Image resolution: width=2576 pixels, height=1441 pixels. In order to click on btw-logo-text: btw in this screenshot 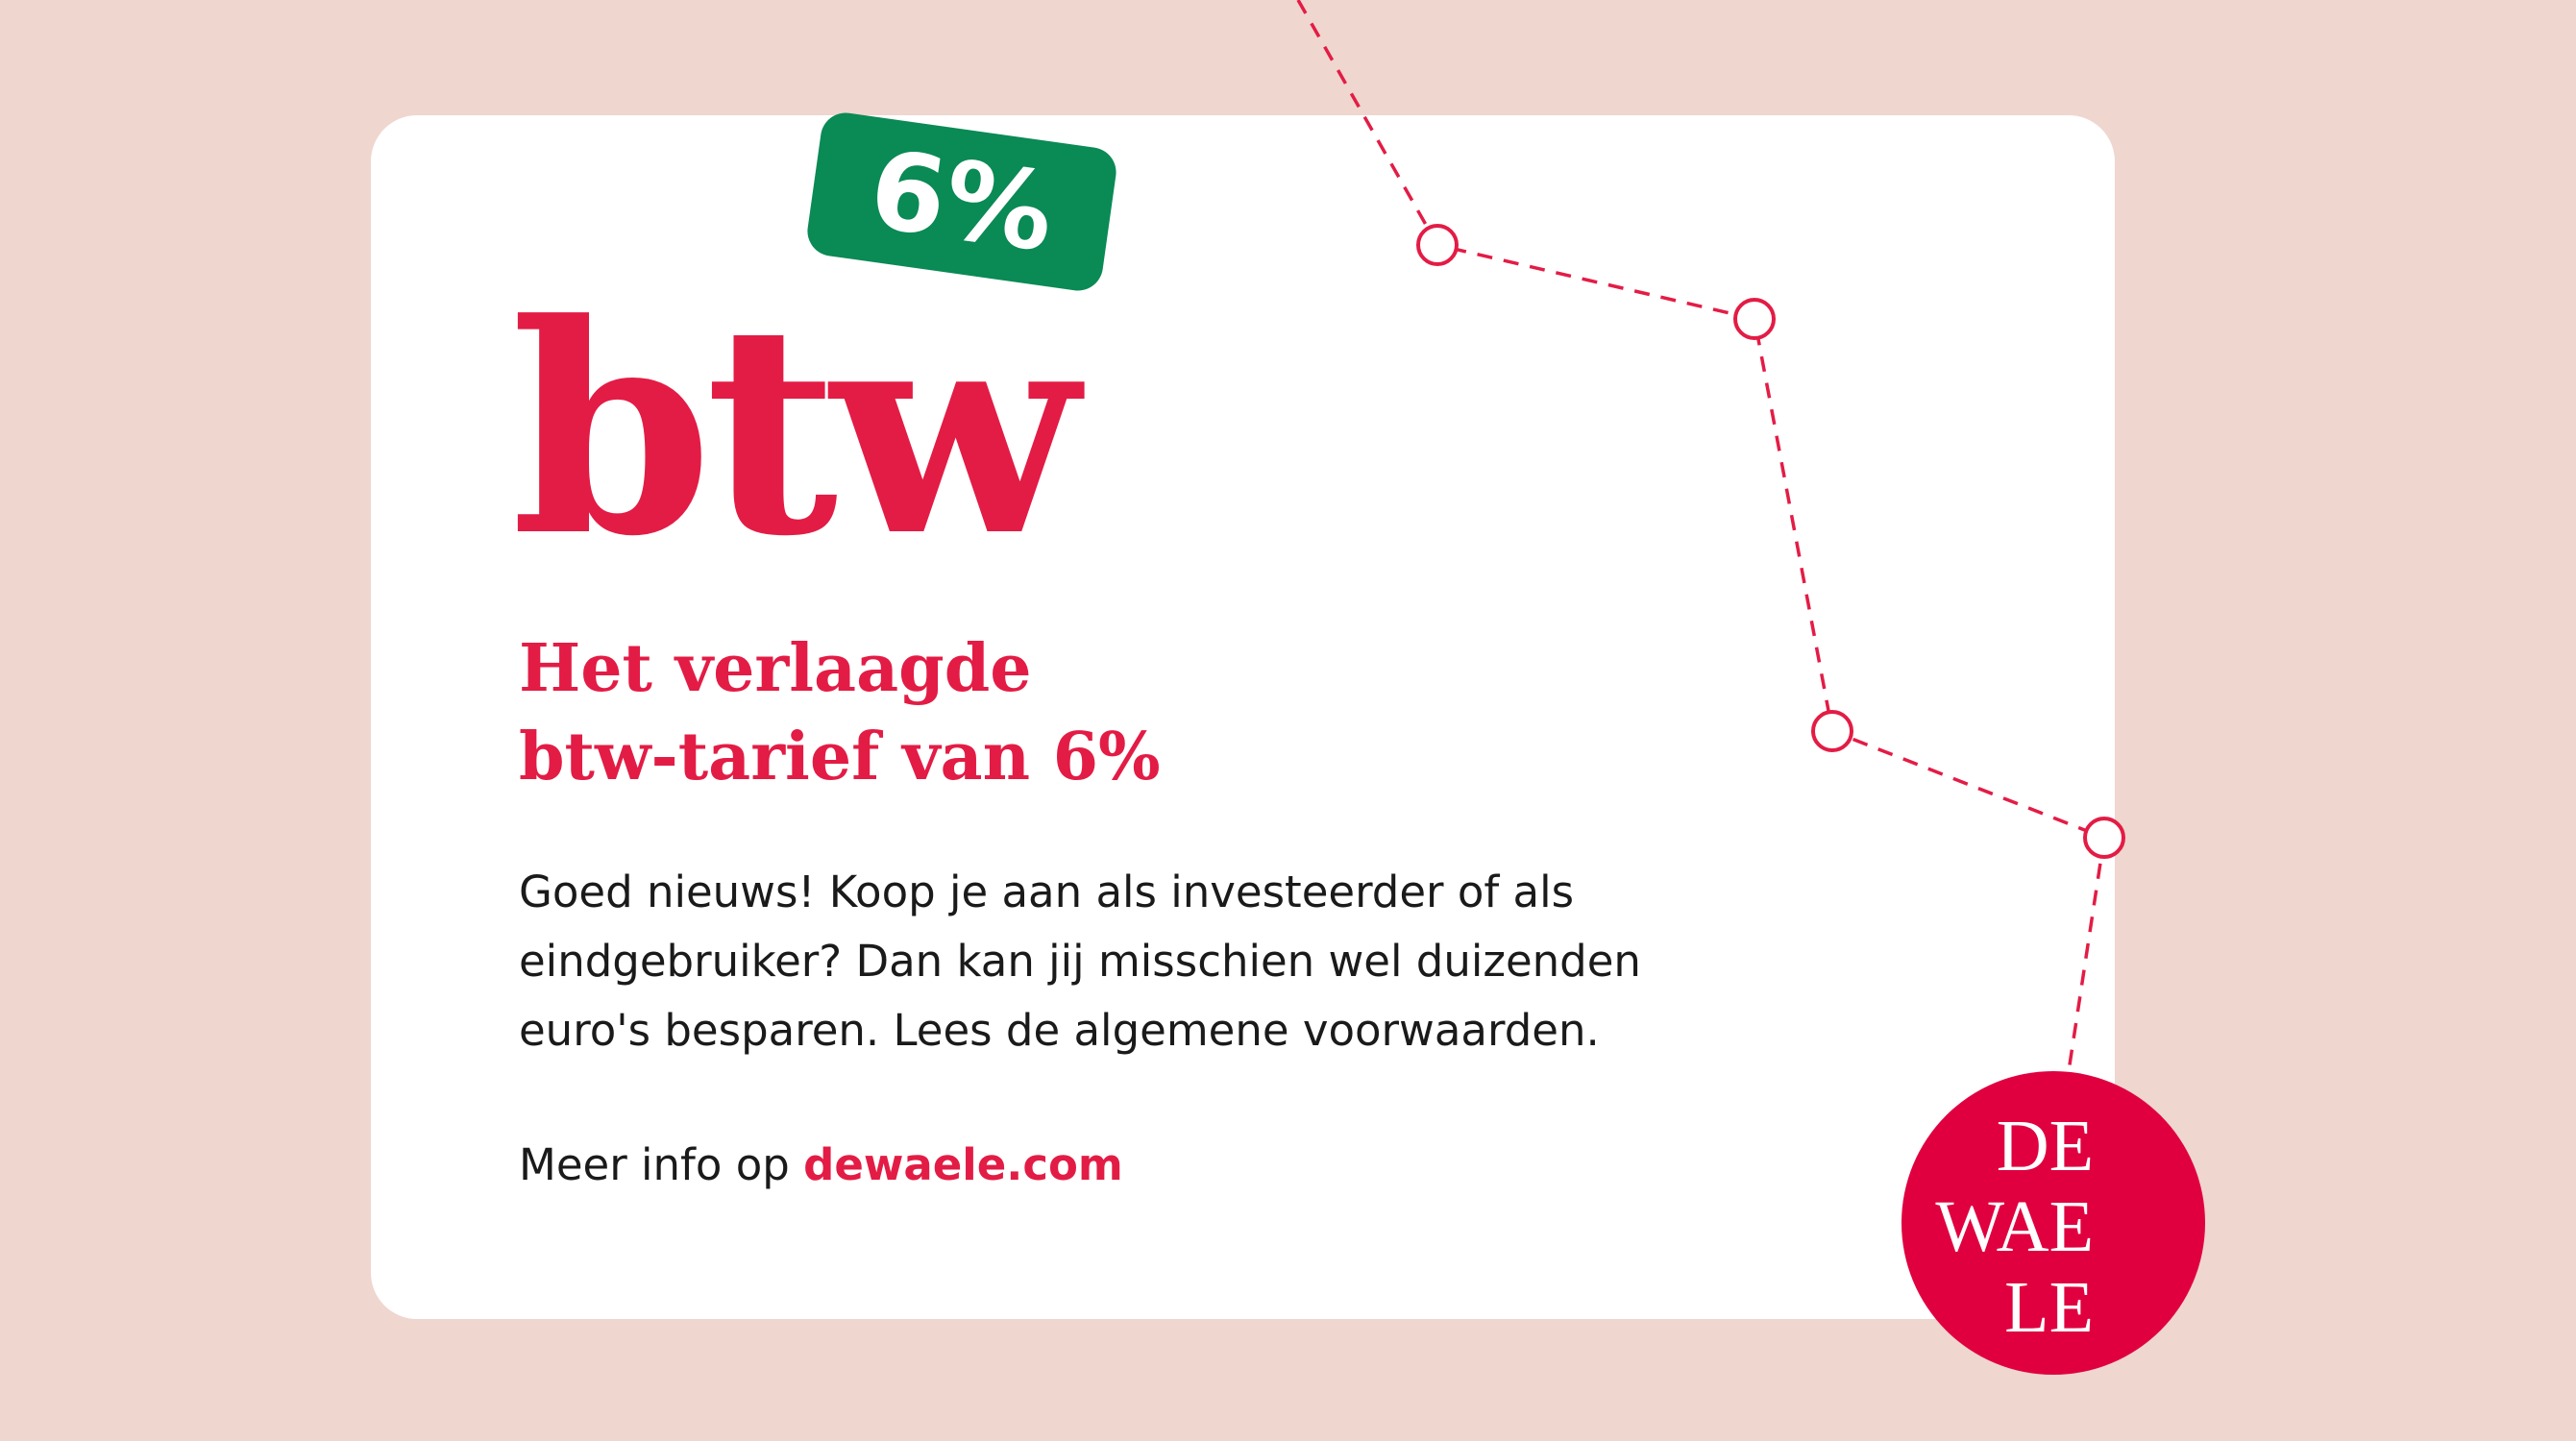, I will do `click(795, 429)`.